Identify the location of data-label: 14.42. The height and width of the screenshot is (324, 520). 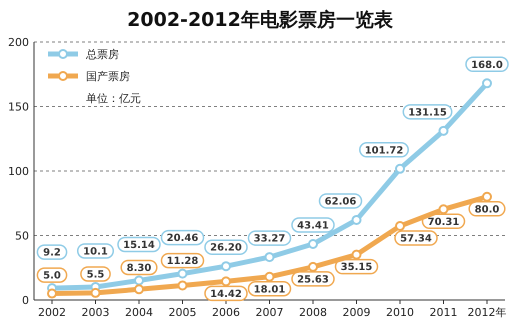
(226, 294).